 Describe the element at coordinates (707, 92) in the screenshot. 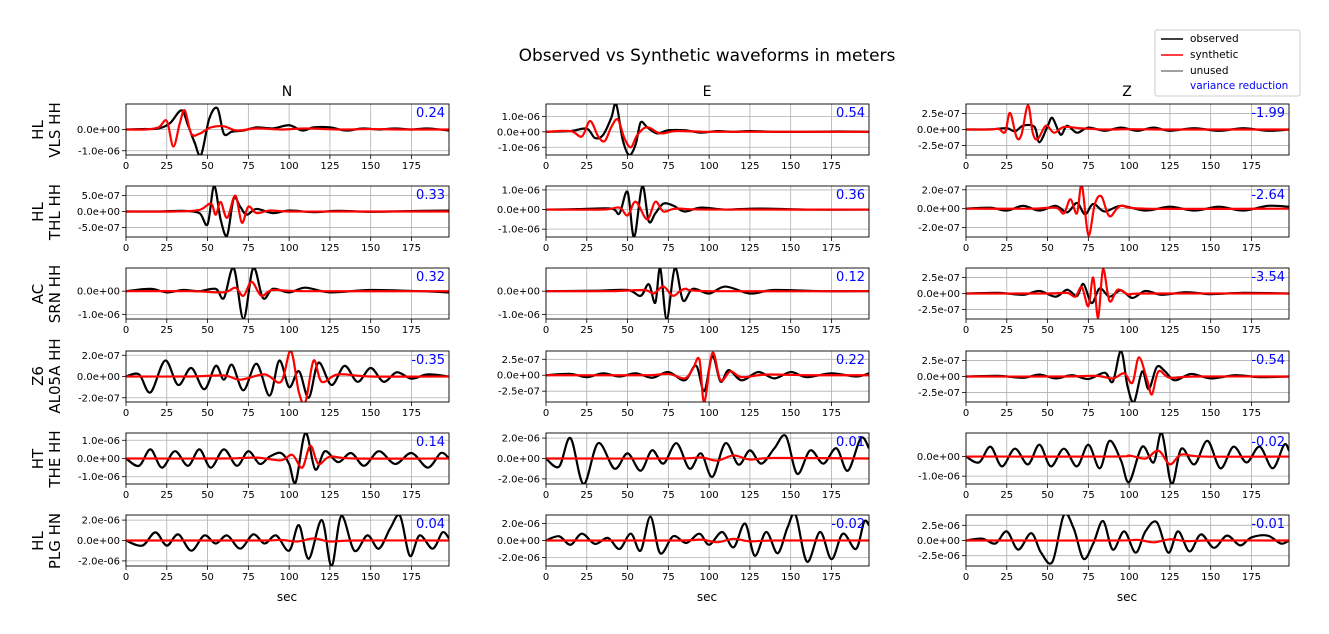

I see `column-title-e: E` at that location.